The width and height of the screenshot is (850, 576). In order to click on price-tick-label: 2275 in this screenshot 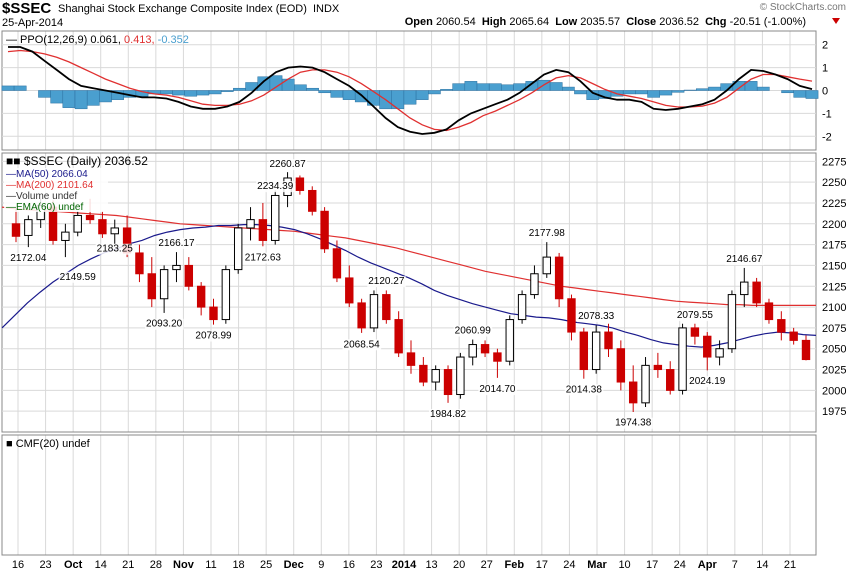, I will do `click(834, 162)`.